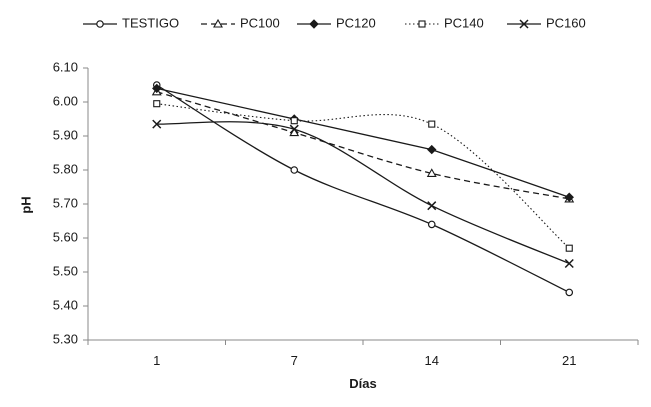 Image resolution: width=651 pixels, height=407 pixels. Describe the element at coordinates (363, 354) in the screenshot. I see `x-axis: 1 7 14 21` at that location.